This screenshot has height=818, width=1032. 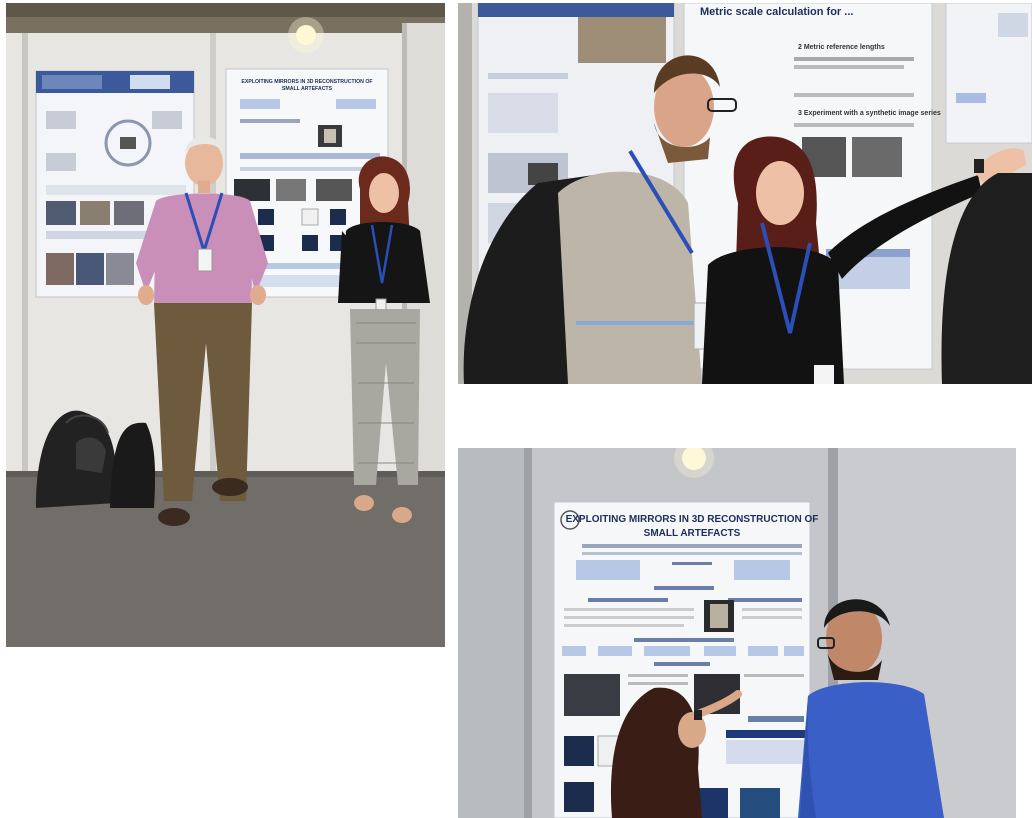 What do you see at coordinates (600, 219) in the screenshot?
I see `person-man-backpack` at bounding box center [600, 219].